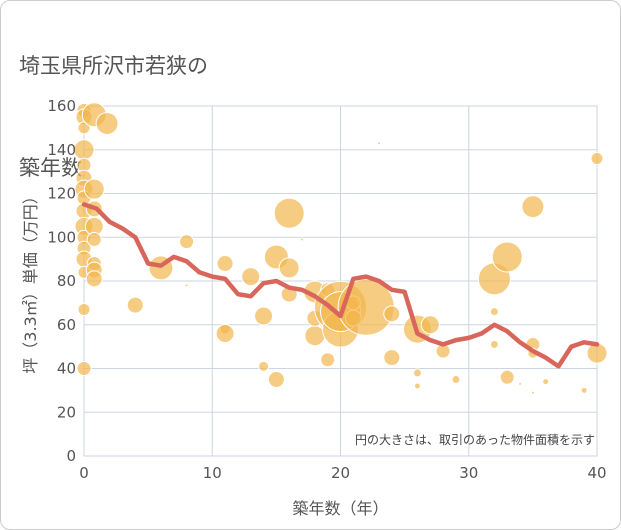 Image resolution: width=621 pixels, height=530 pixels. Describe the element at coordinates (66, 325) in the screenshot. I see `y-tick-label-3: 60` at that location.